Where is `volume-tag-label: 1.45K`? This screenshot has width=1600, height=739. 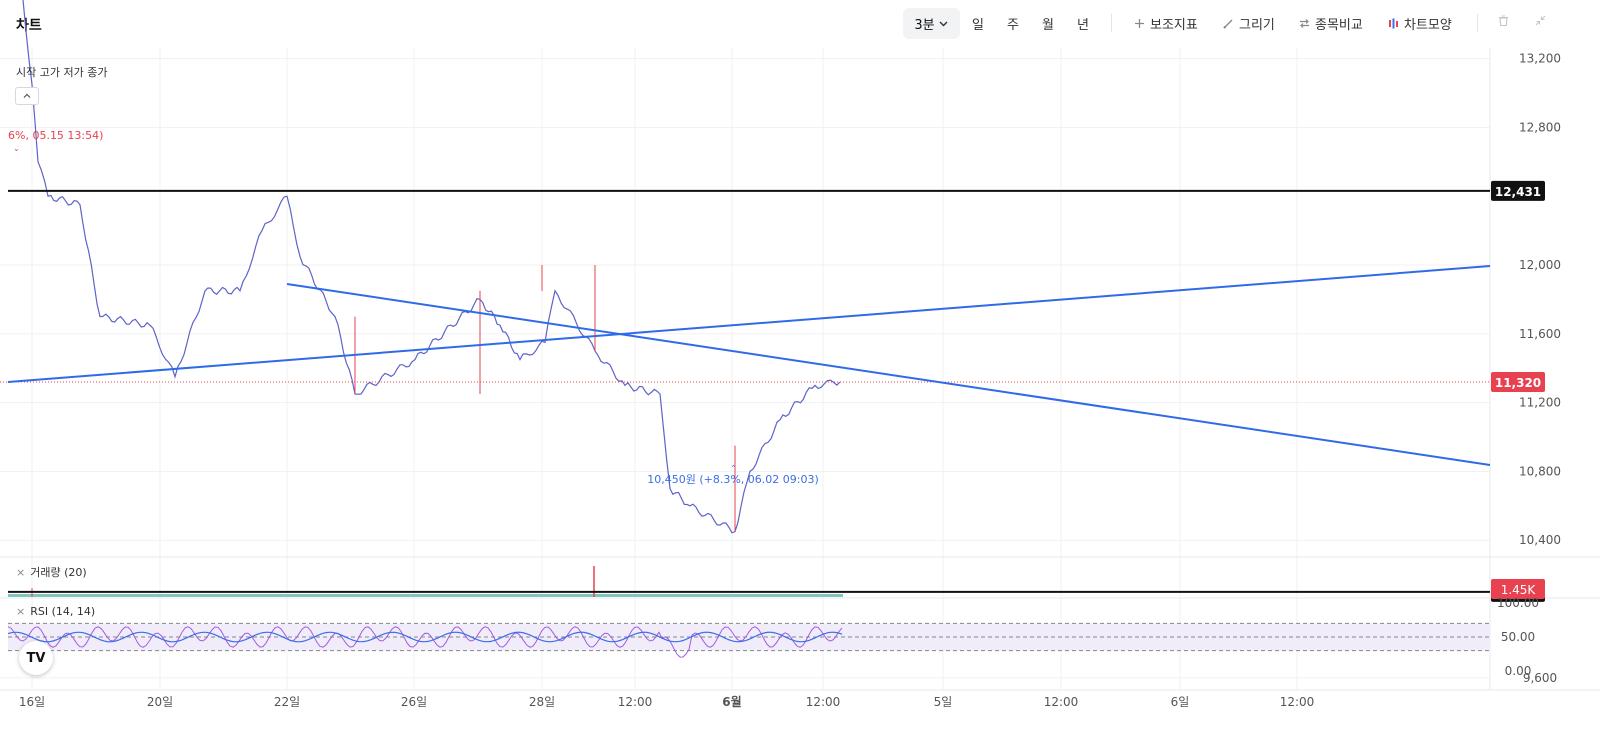
volume-tag-label: 1.45K is located at coordinates (1519, 590).